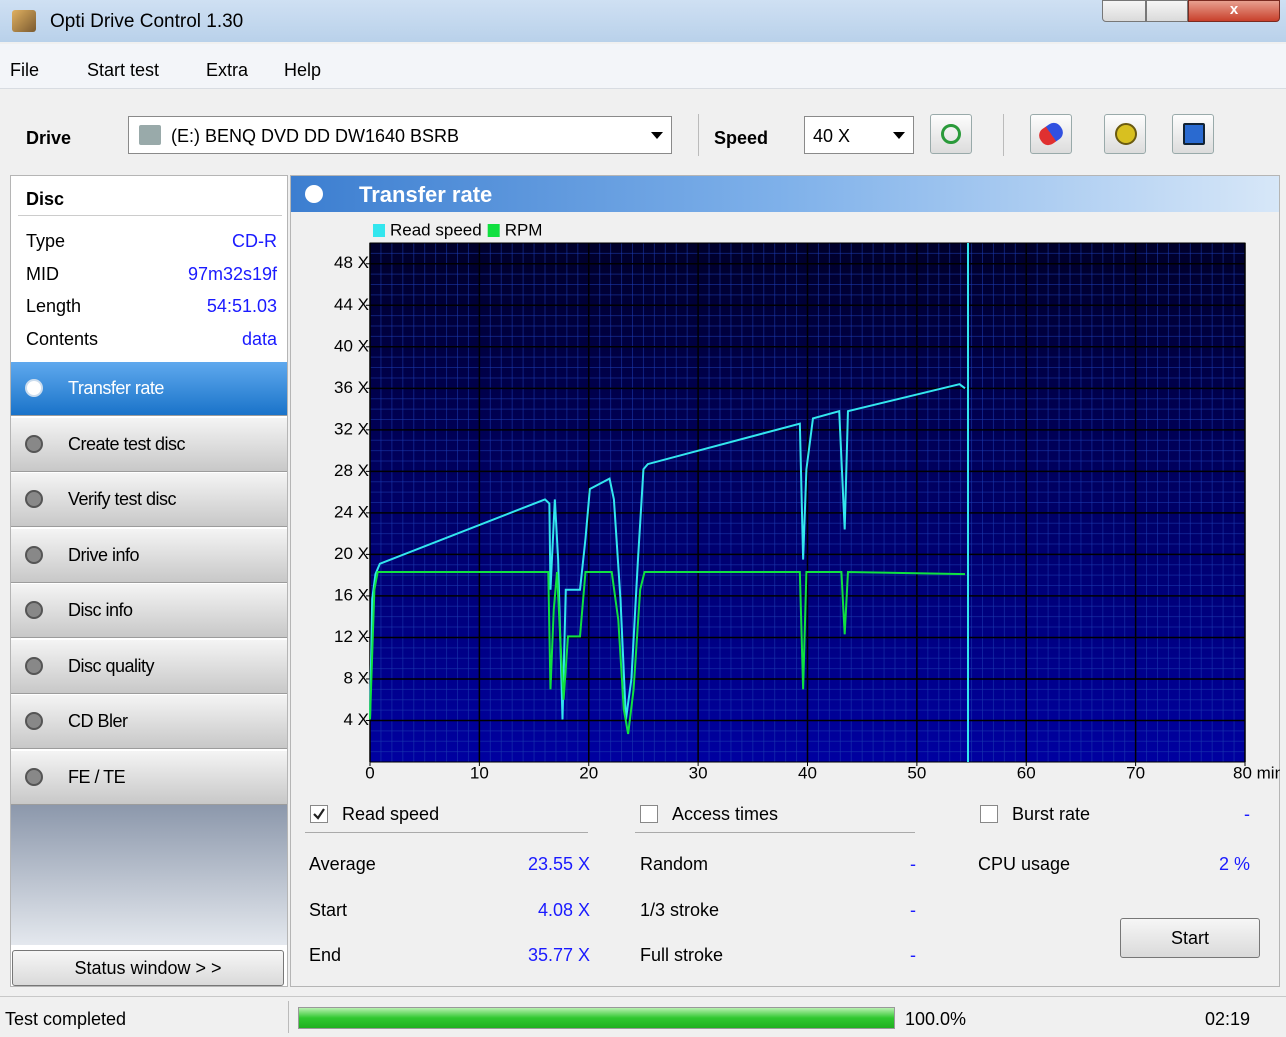 This screenshot has width=1286, height=1037. Describe the element at coordinates (351, 387) in the screenshot. I see `y-tick-label: 36 X` at that location.